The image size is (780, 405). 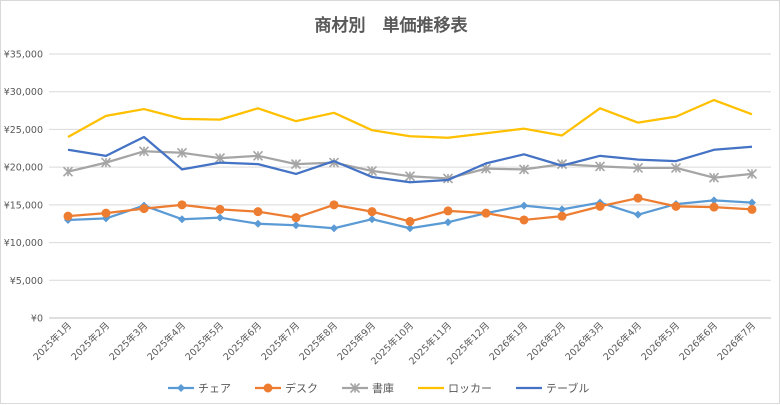 What do you see at coordinates (23, 168) in the screenshot?
I see `y-tick-label: ¥20,000` at bounding box center [23, 168].